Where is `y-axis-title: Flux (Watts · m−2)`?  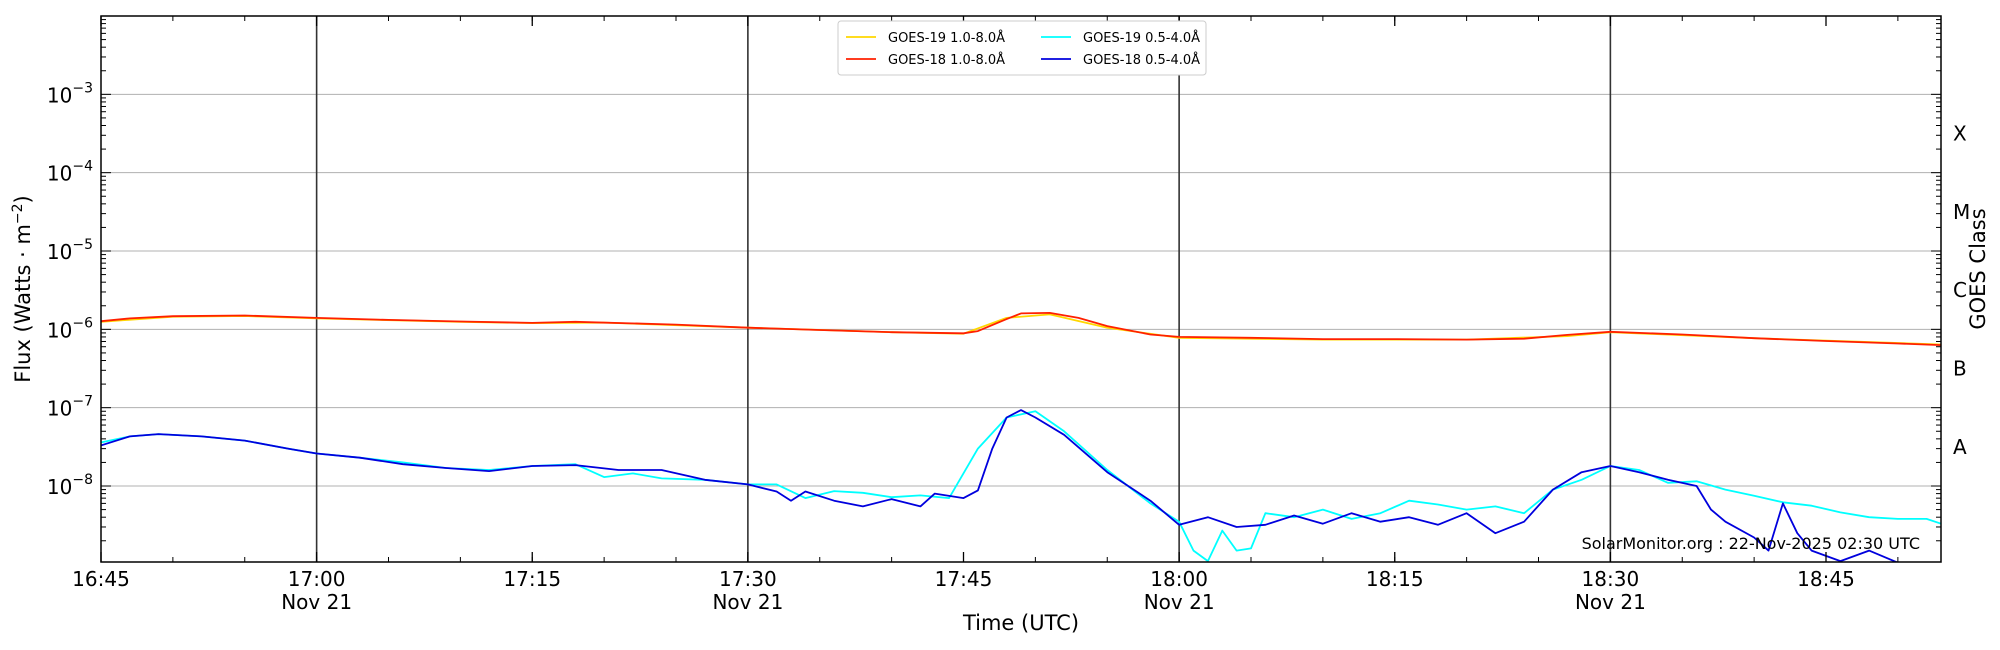
y-axis-title: Flux (Watts · m−2) is located at coordinates (22, 289).